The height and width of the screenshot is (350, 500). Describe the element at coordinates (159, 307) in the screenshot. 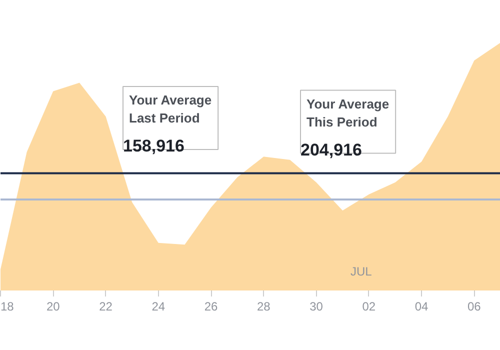

I see `x-tick-label: 24` at that location.